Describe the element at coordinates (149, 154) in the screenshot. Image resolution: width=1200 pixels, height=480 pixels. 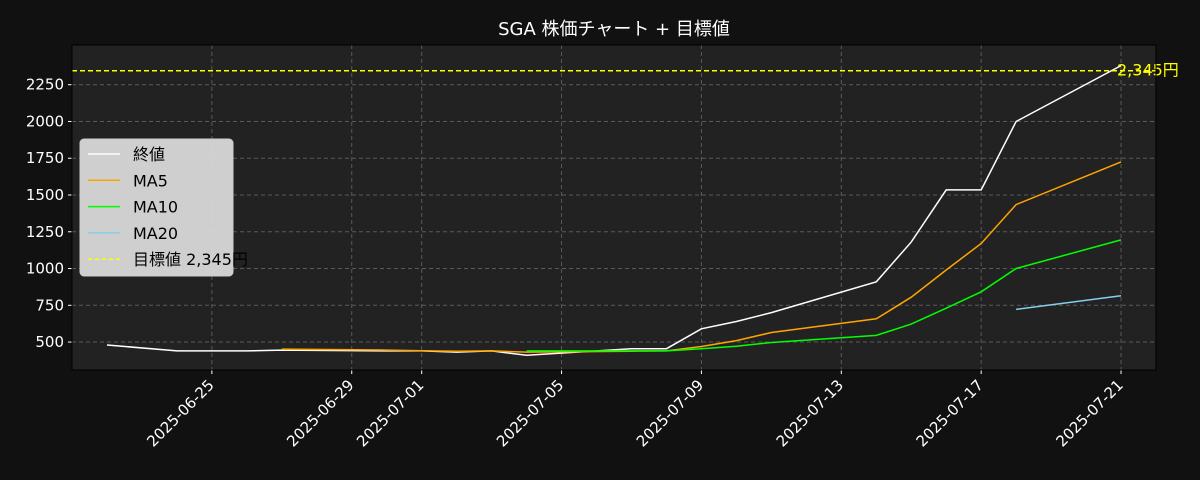
I see `legend-label: 終値` at that location.